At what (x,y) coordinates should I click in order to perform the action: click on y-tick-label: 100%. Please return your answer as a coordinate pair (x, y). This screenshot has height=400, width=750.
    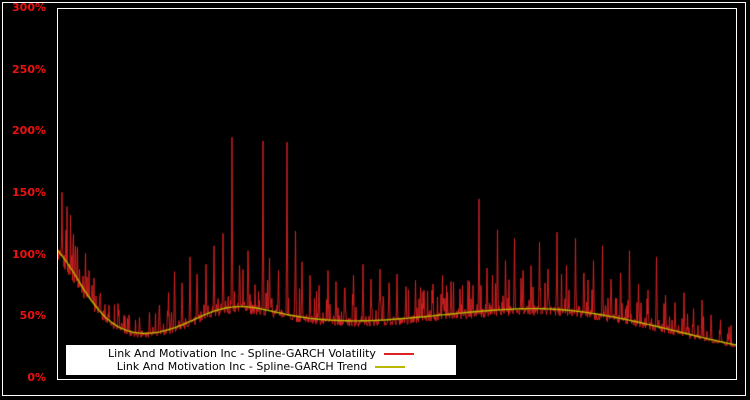
    Looking at the image, I should click on (29, 254).